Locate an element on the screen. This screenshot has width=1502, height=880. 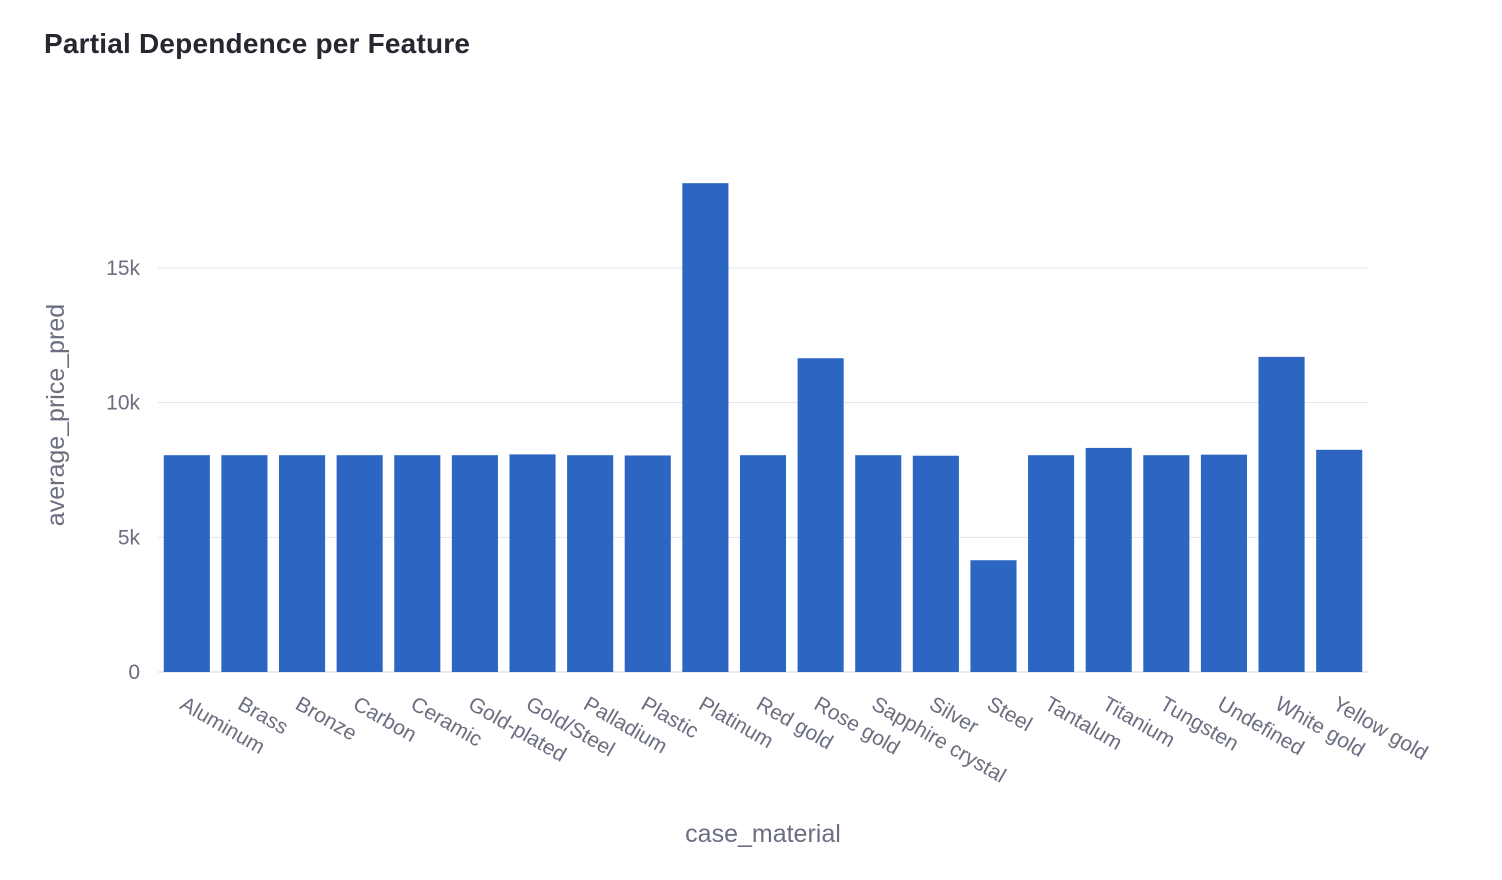
chart-title: Partial Dependence per Feature is located at coordinates (257, 43).